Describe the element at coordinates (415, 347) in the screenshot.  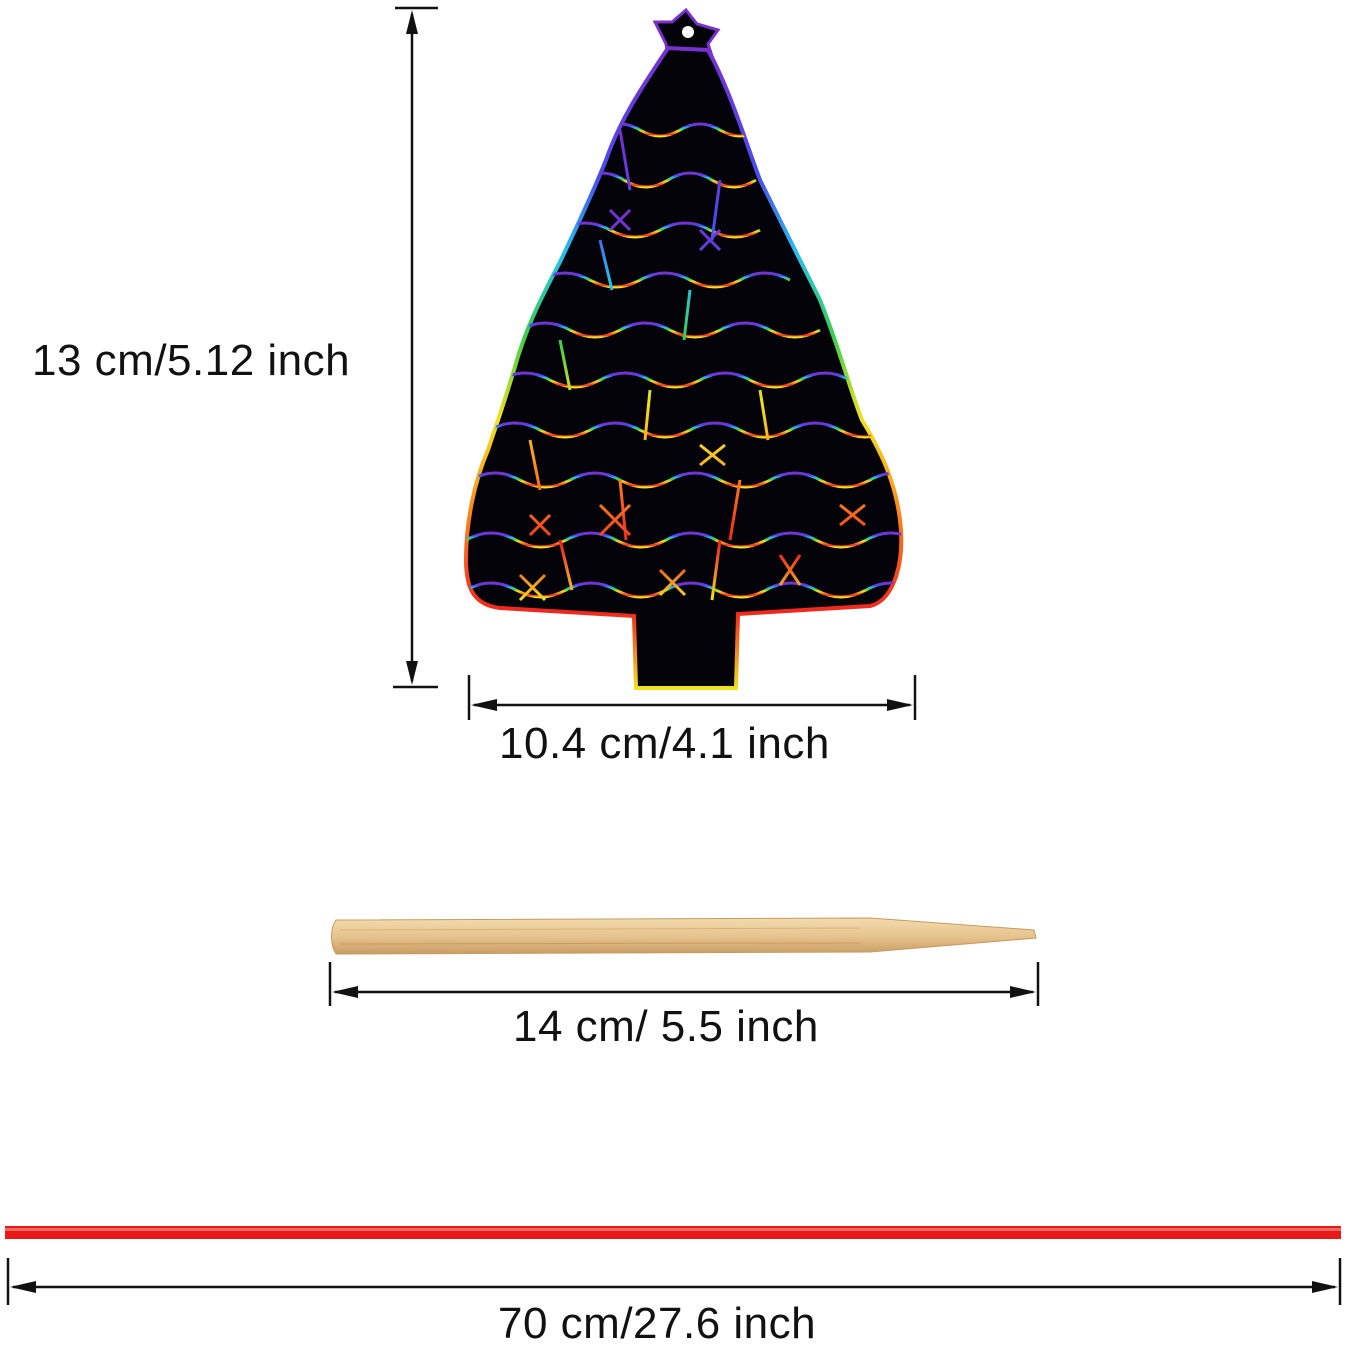
I see `height-dimension-arrow` at that location.